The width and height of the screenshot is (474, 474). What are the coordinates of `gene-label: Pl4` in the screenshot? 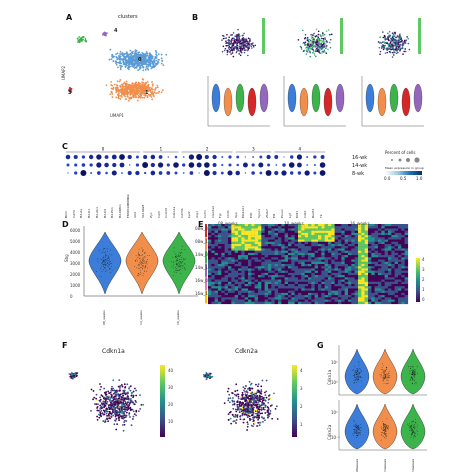 It's located at (274, 215).